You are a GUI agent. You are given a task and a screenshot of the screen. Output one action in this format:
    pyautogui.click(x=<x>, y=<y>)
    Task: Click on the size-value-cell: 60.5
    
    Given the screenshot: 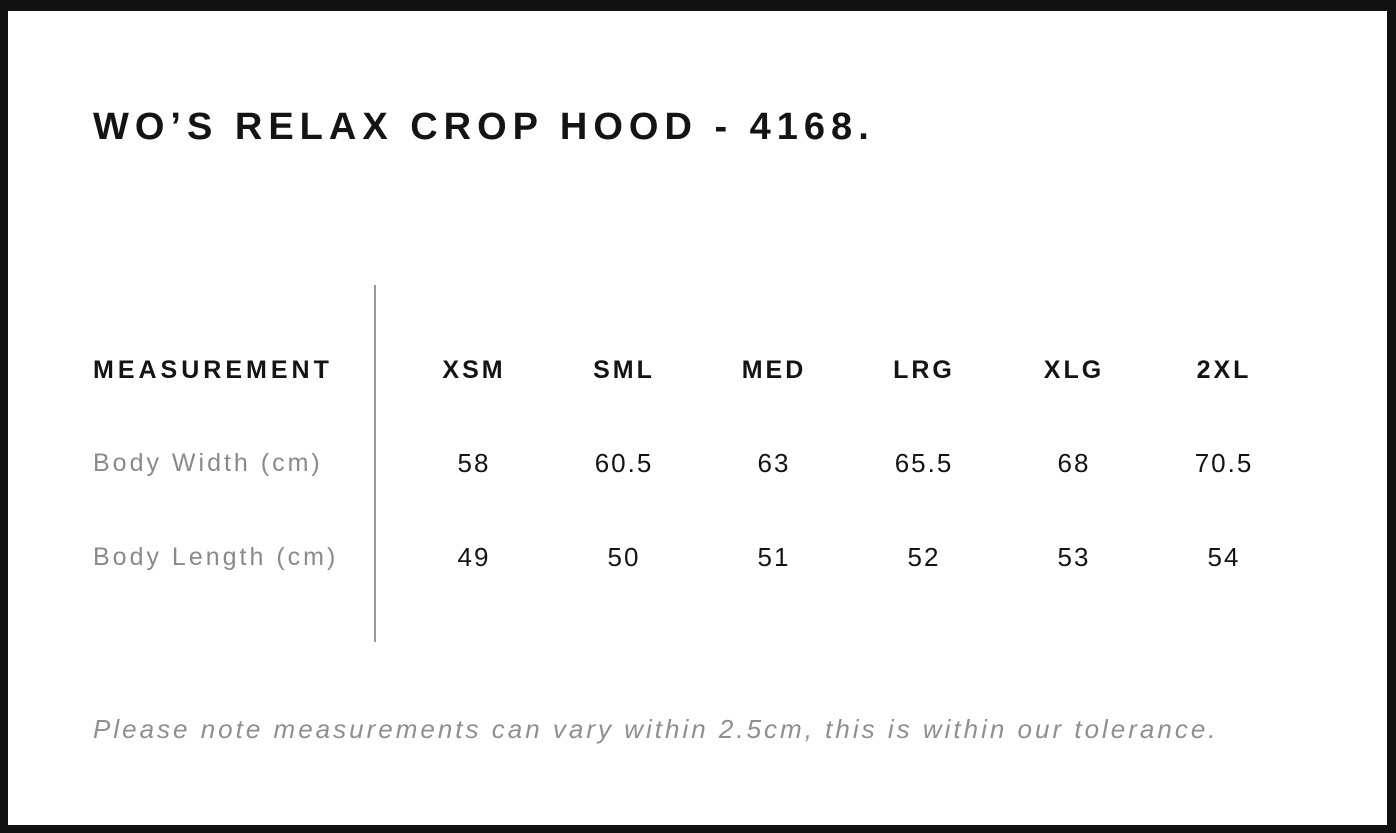 What is the action you would take?
    pyautogui.click(x=624, y=462)
    